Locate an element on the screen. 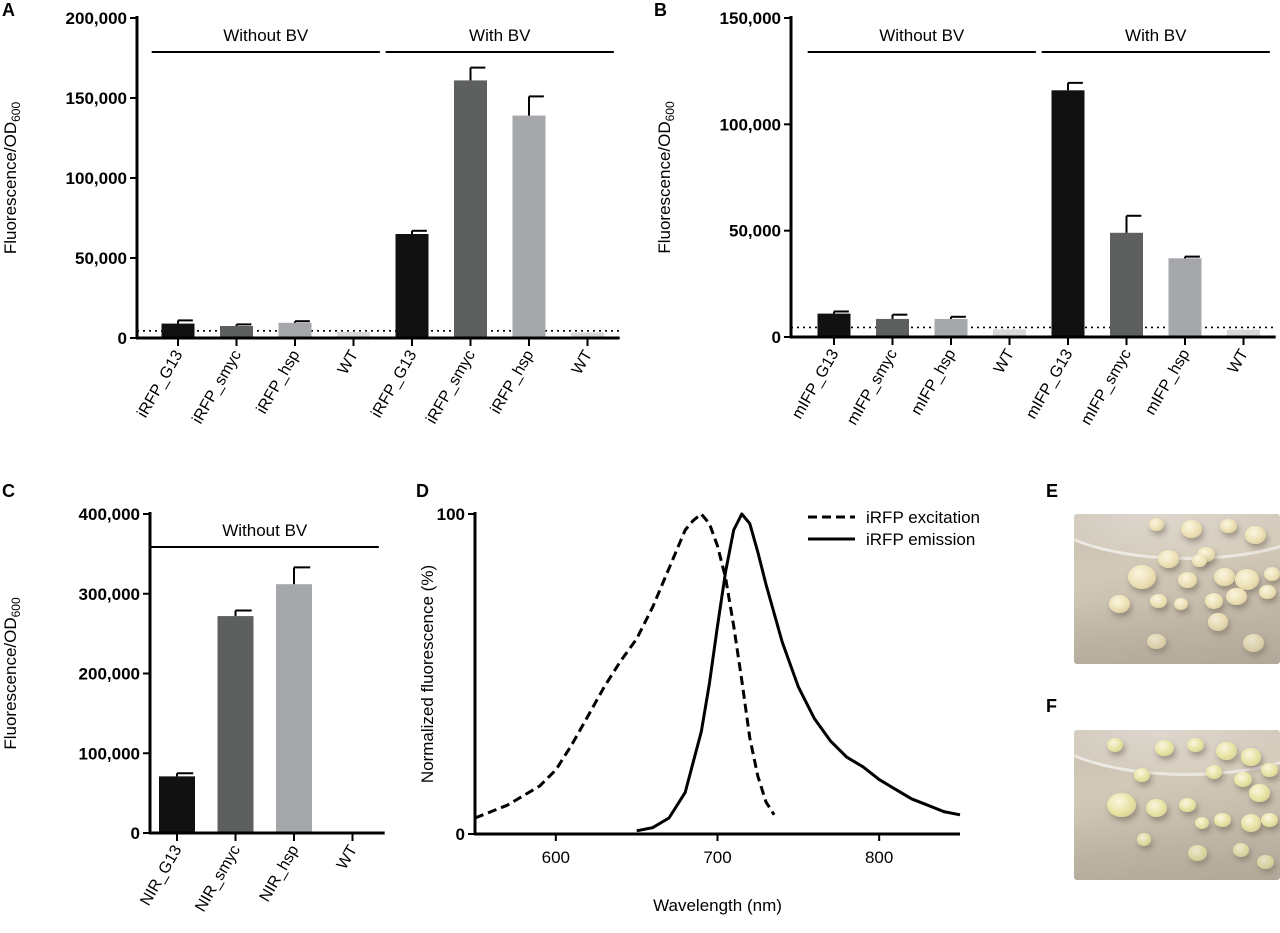 The width and height of the screenshot is (1280, 933). a-xtick-label: WT is located at coordinates (348, 362).